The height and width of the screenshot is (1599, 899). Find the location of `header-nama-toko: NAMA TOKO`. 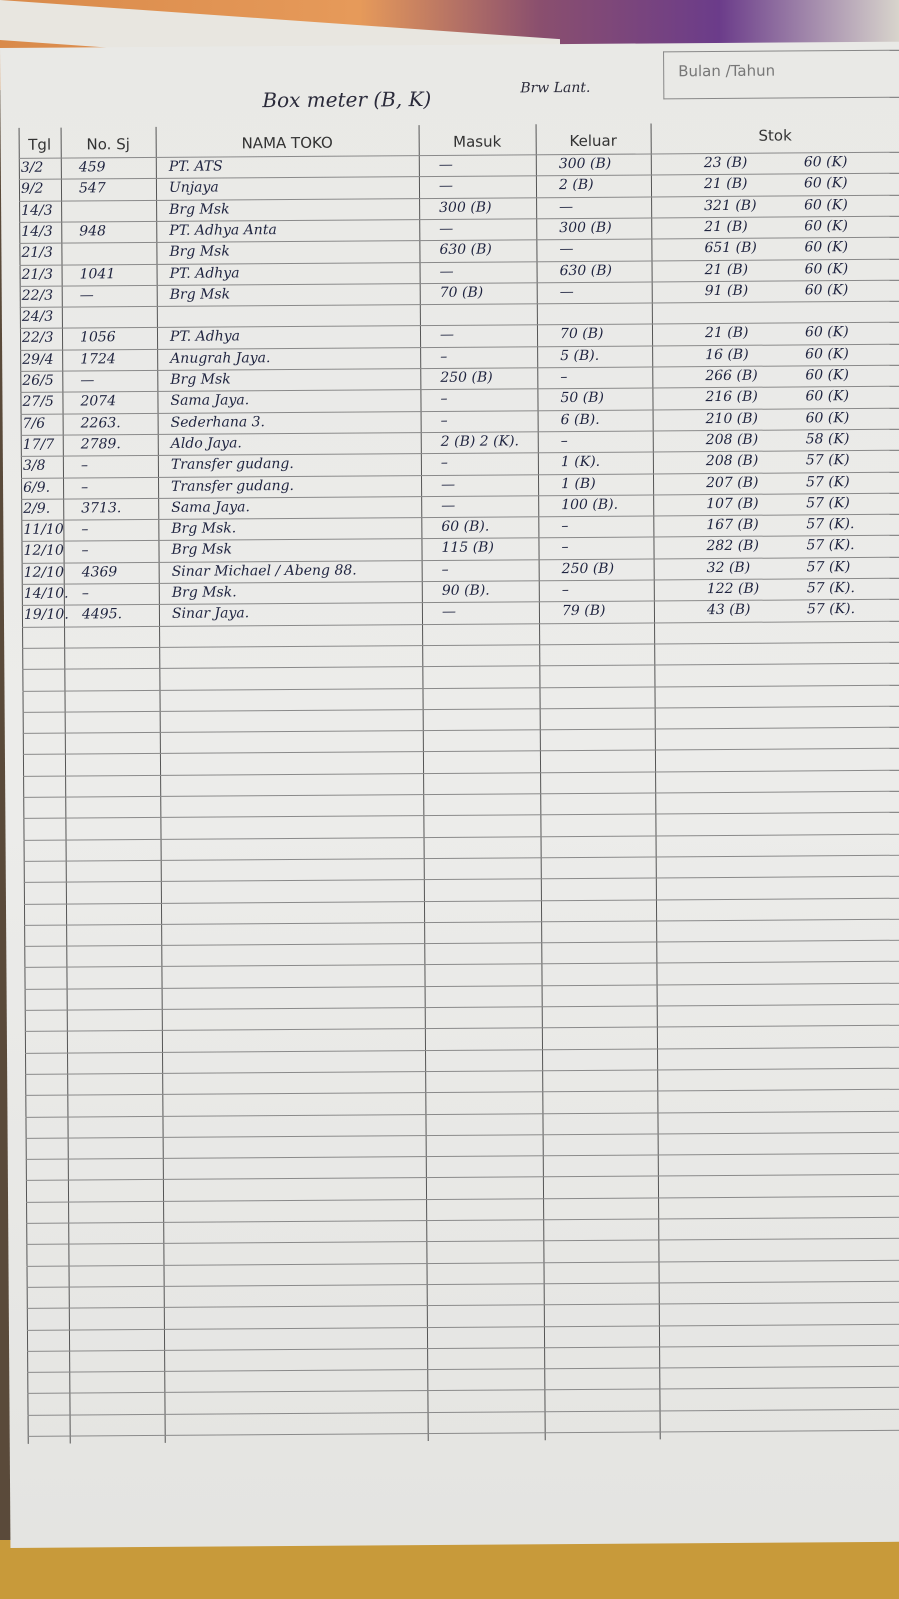

header-nama-toko: NAMA TOKO is located at coordinates (287, 143).